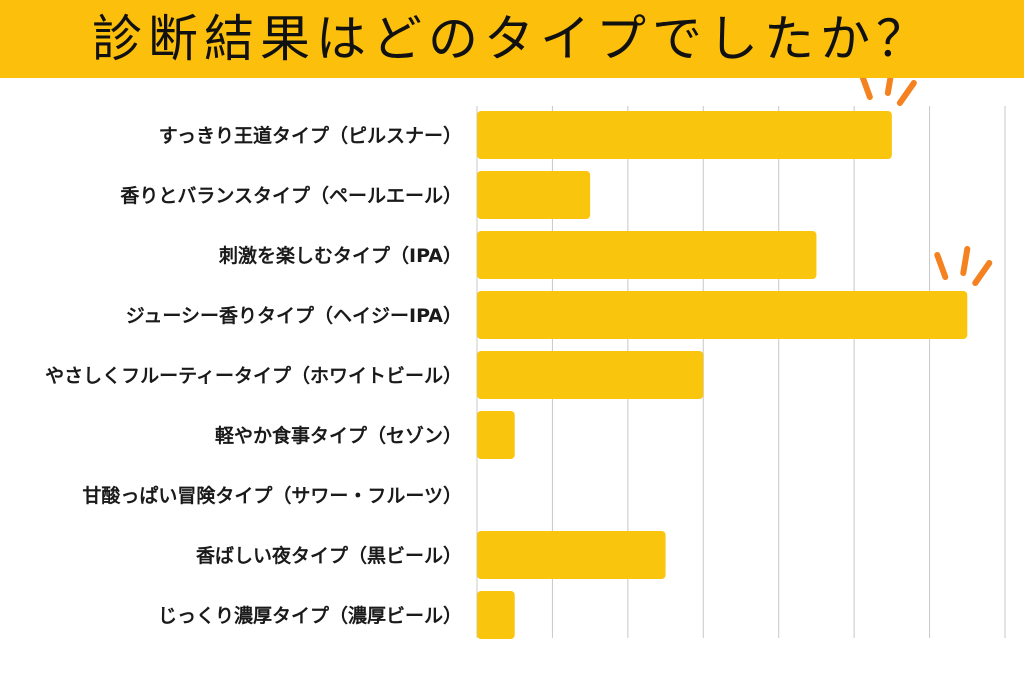 The image size is (1024, 678). Describe the element at coordinates (253, 375) in the screenshot. I see `category-label: やさしくフルーティータイプ（ホワイトビール）` at that location.